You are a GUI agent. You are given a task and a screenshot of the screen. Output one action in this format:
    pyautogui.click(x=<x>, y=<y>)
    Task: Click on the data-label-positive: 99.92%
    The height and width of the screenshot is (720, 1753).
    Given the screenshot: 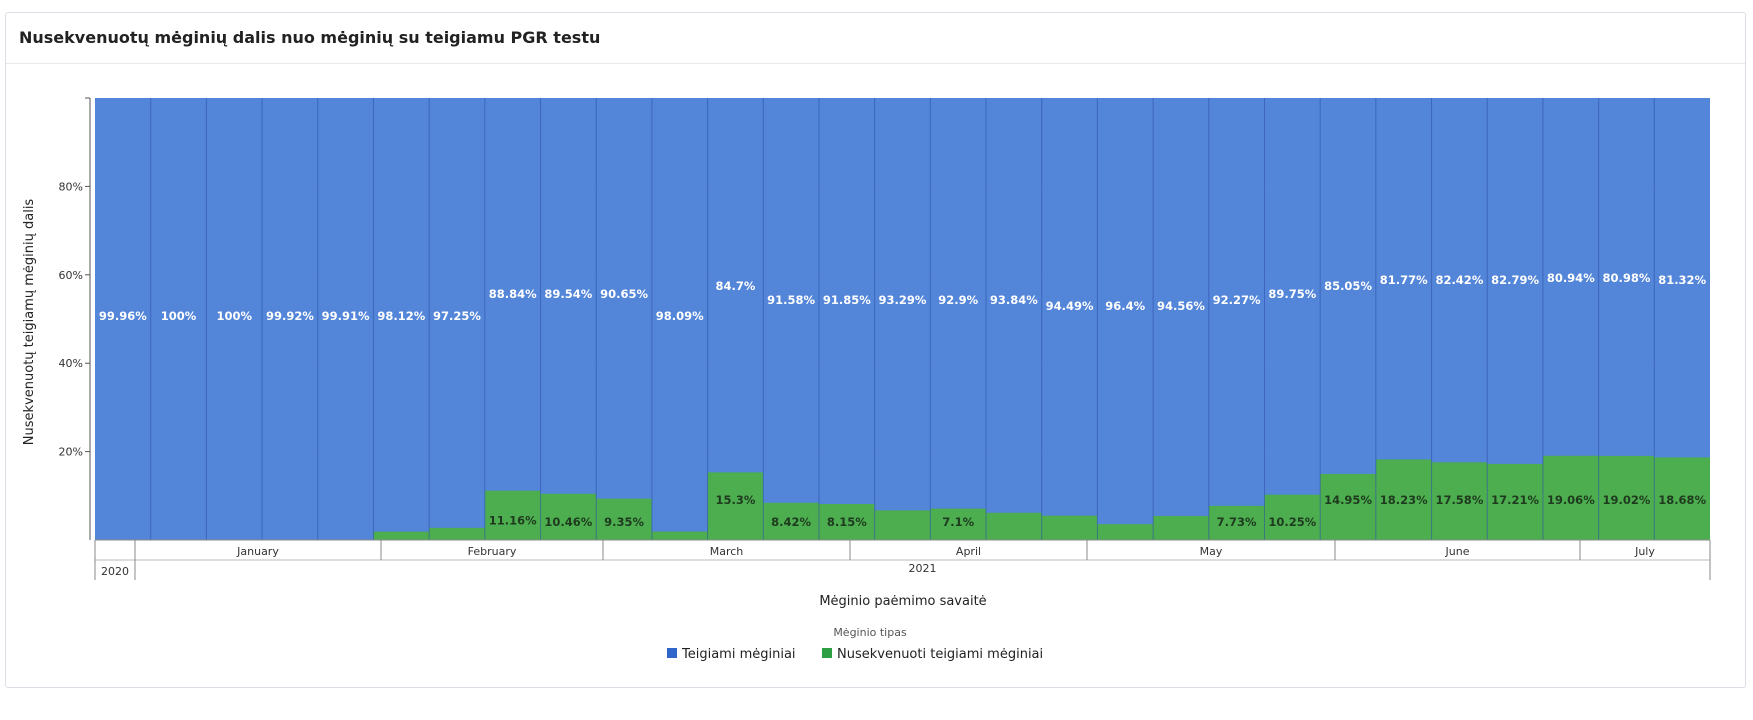 What is the action you would take?
    pyautogui.click(x=290, y=316)
    